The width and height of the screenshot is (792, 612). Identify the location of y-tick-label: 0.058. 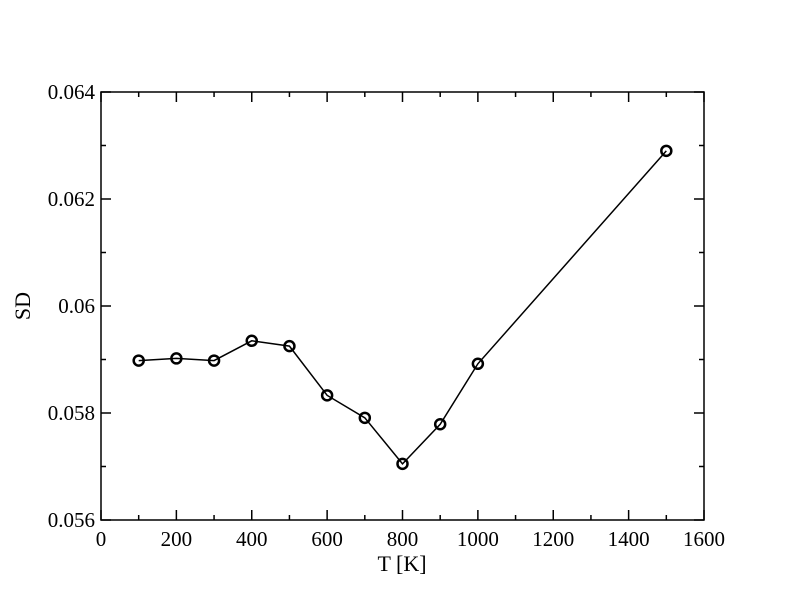
(71, 413).